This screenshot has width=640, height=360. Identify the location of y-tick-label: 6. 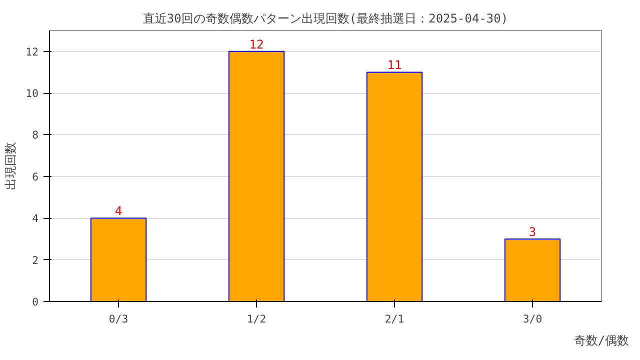
(35, 177).